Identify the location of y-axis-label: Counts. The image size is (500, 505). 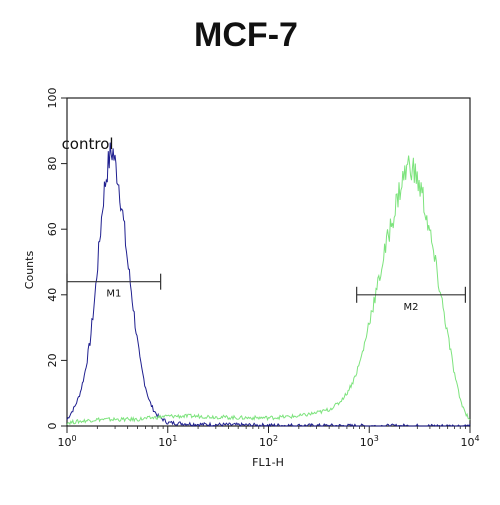
(29, 270).